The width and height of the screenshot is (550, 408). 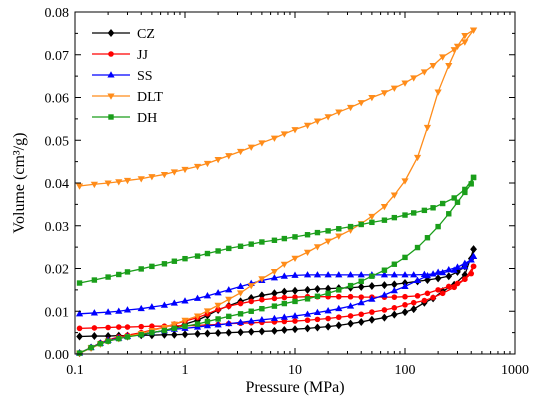 What do you see at coordinates (19, 183) in the screenshot?
I see `y-axis-title: Volume (cm³/g)` at bounding box center [19, 183].